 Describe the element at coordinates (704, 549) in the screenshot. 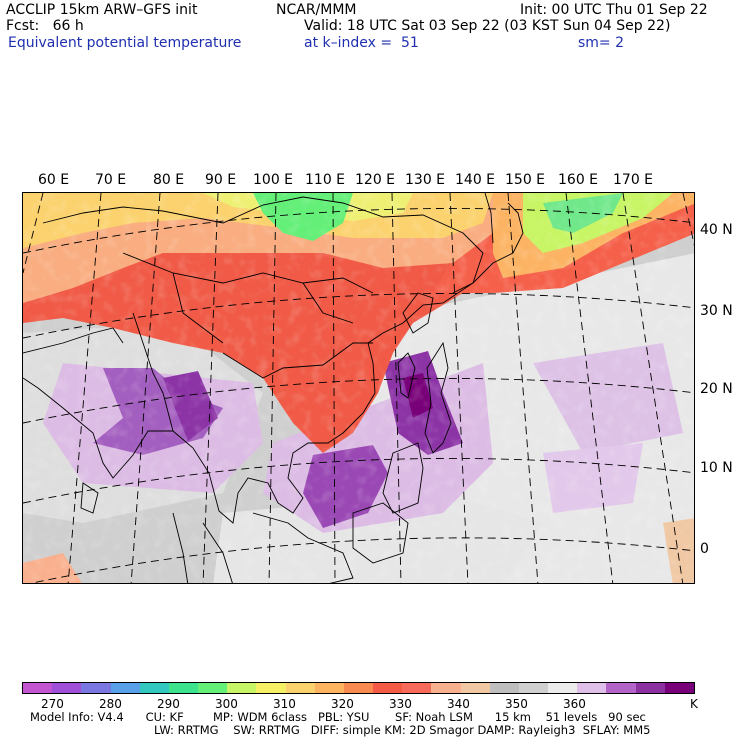

I see `lat-label: 0` at that location.